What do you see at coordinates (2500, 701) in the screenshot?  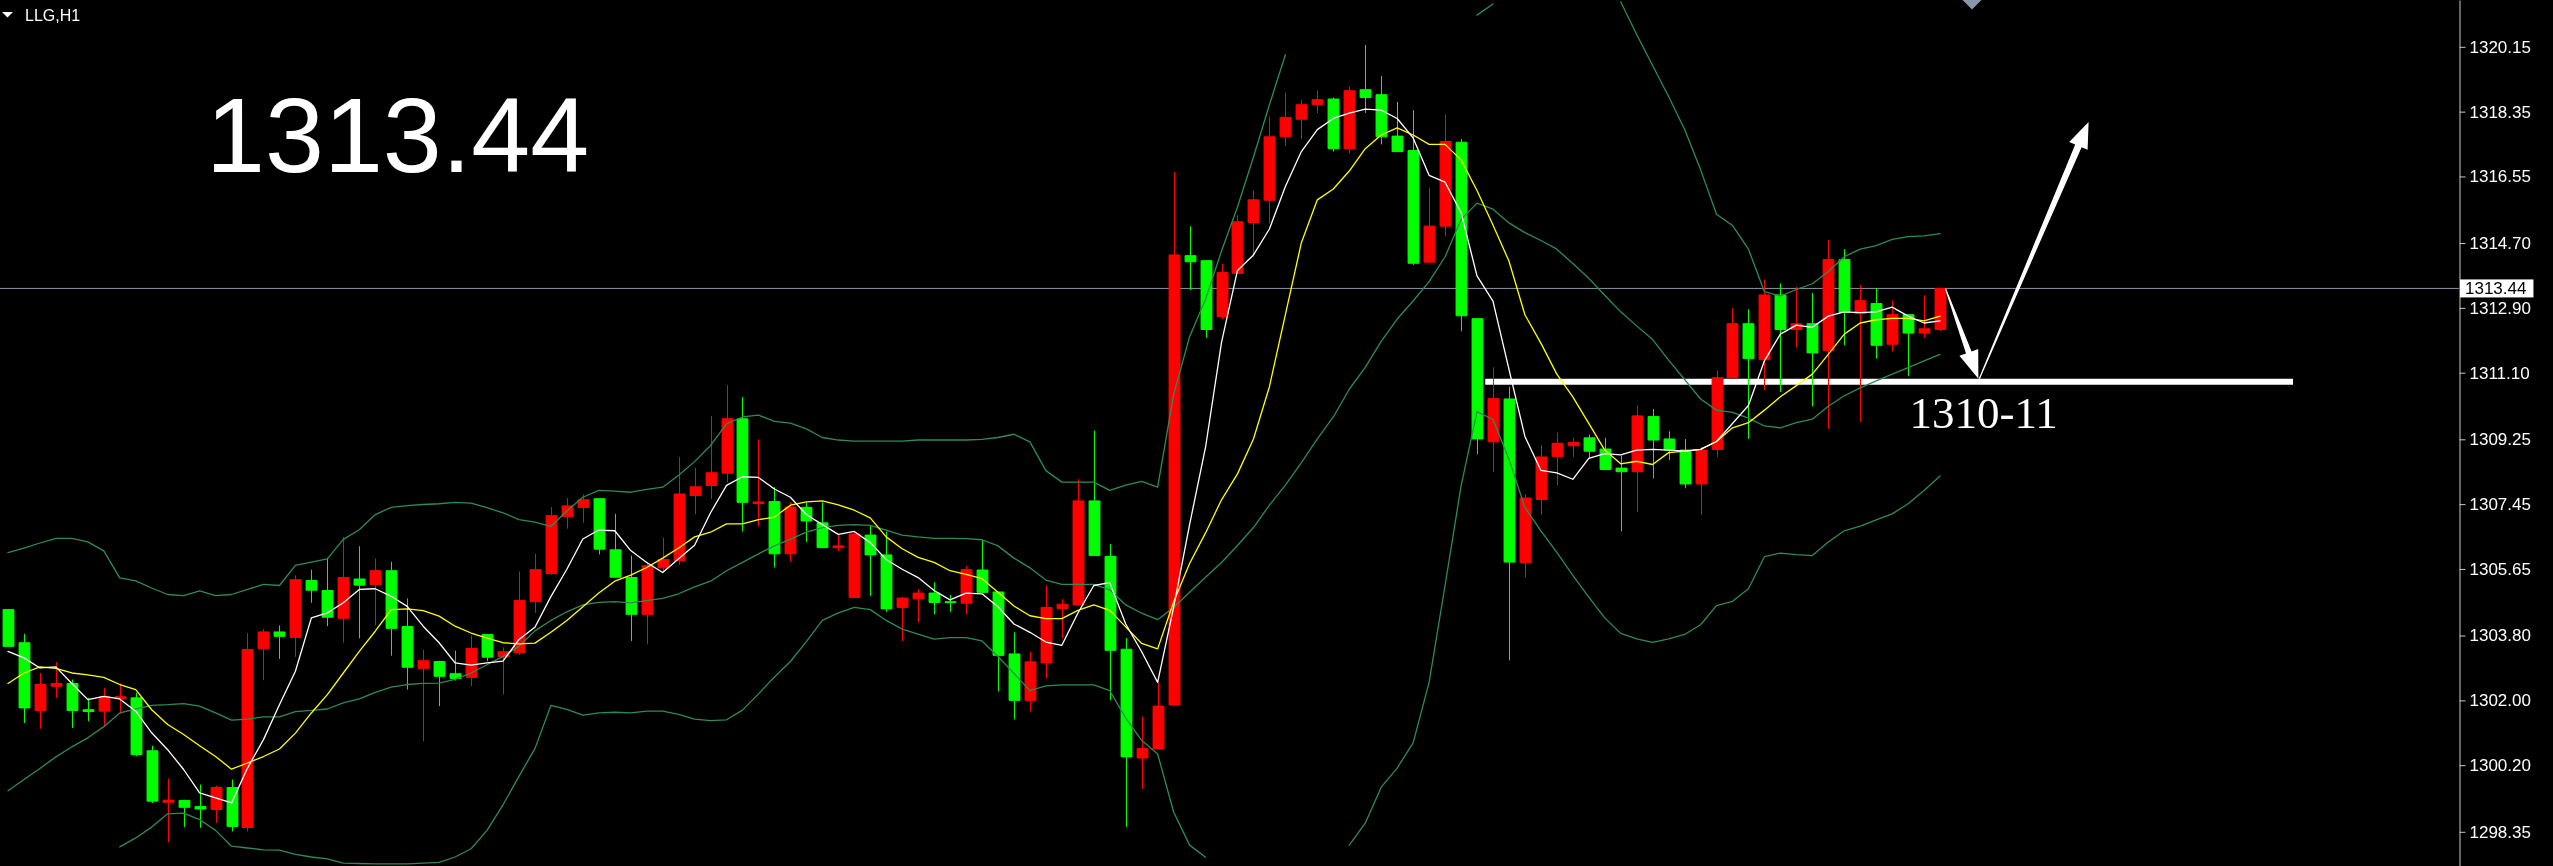 I see `y-tick-label: 1302.00` at bounding box center [2500, 701].